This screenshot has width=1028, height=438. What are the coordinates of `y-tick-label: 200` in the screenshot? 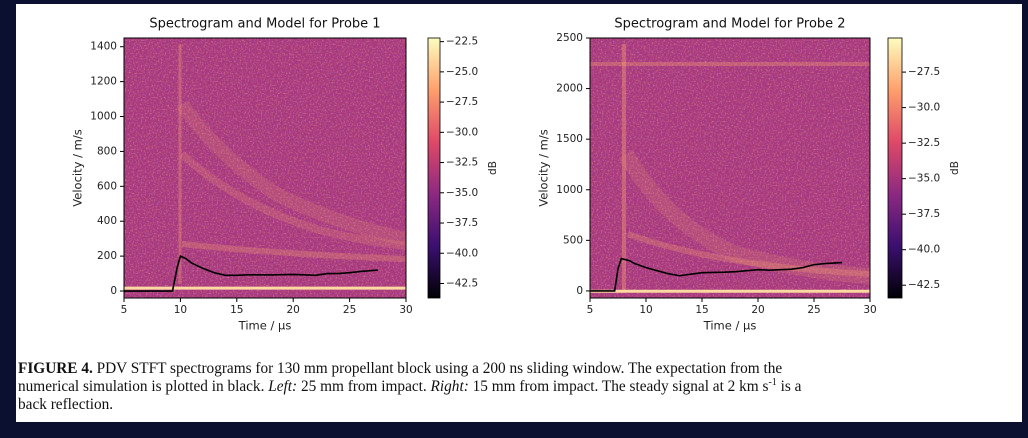 It's located at (107, 256).